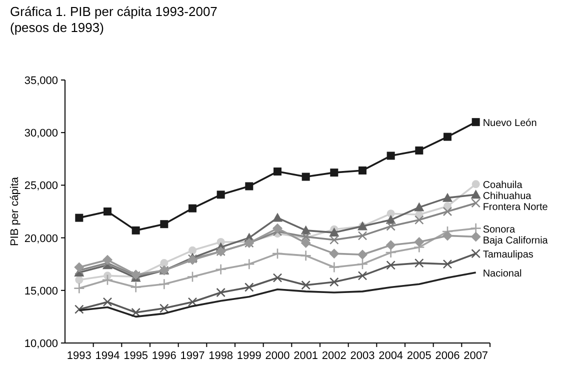  Describe the element at coordinates (362, 356) in the screenshot. I see `x-tick-label: 2003` at that location.